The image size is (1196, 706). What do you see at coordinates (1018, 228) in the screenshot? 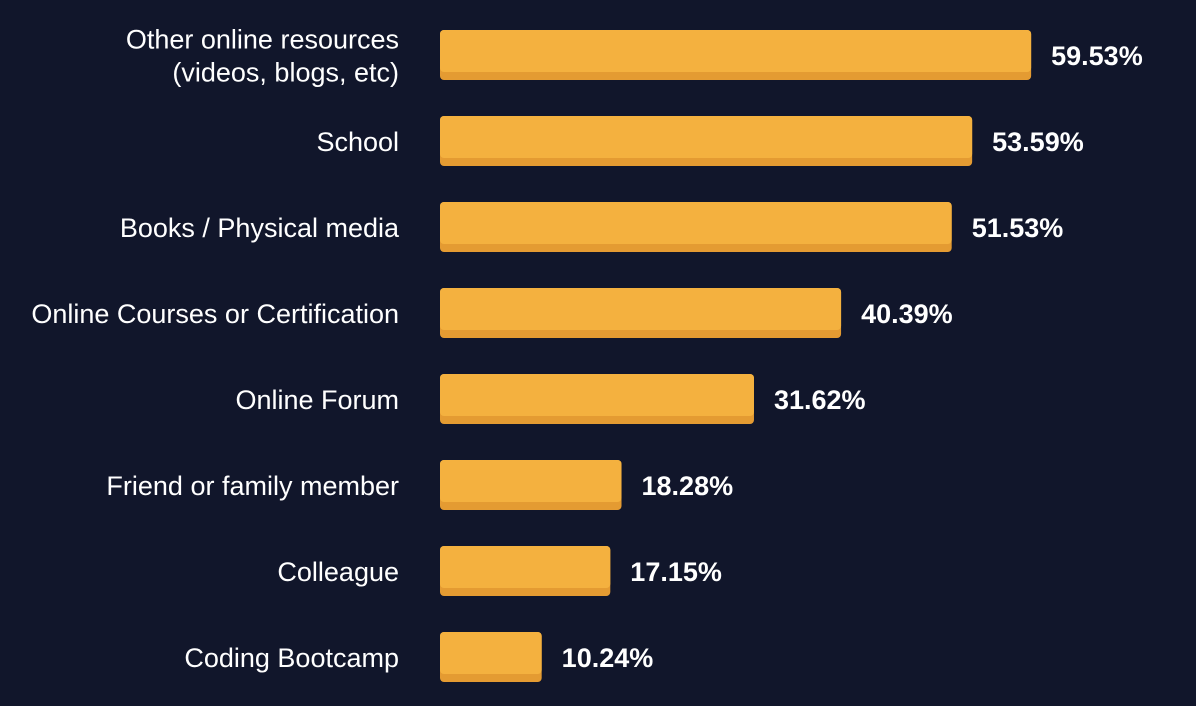
I see `value-label: 51.53%` at bounding box center [1018, 228].